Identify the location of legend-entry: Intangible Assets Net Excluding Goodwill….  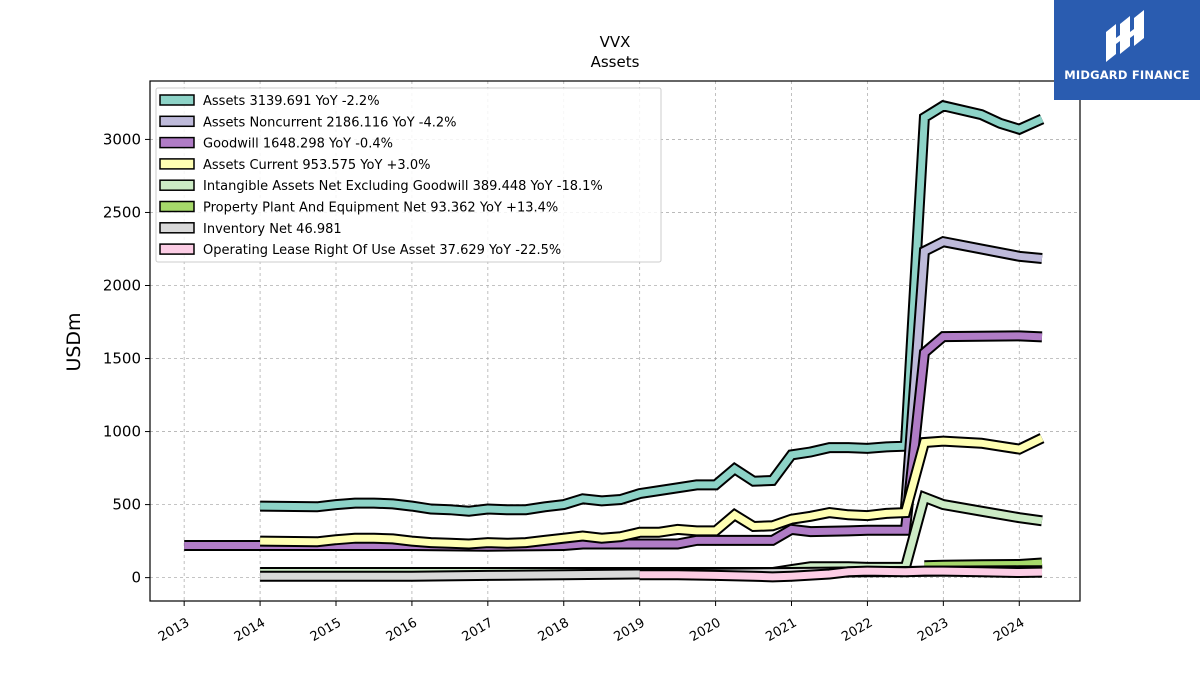
(403, 186).